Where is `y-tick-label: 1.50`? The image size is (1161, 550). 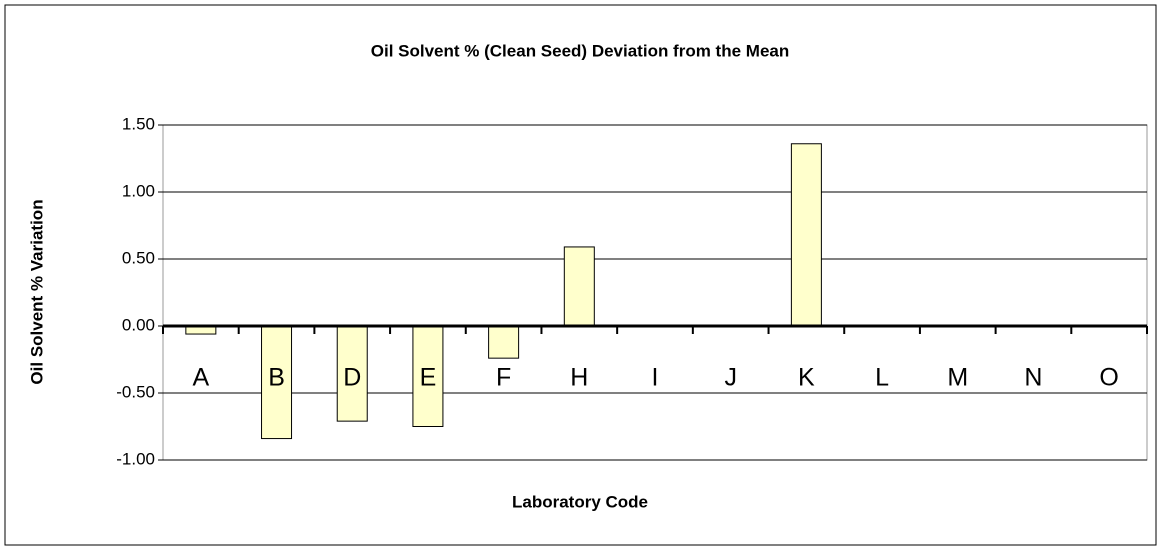
y-tick-label: 1.50 is located at coordinates (138, 123).